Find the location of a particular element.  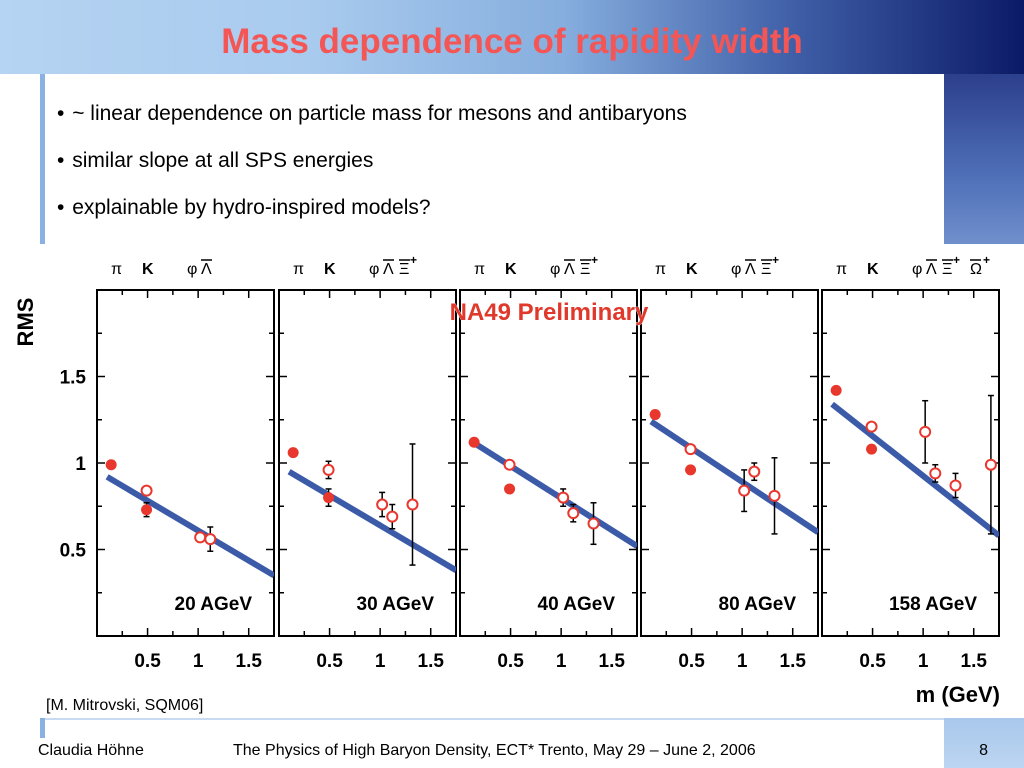

page-number-box: 8 is located at coordinates (984, 743).